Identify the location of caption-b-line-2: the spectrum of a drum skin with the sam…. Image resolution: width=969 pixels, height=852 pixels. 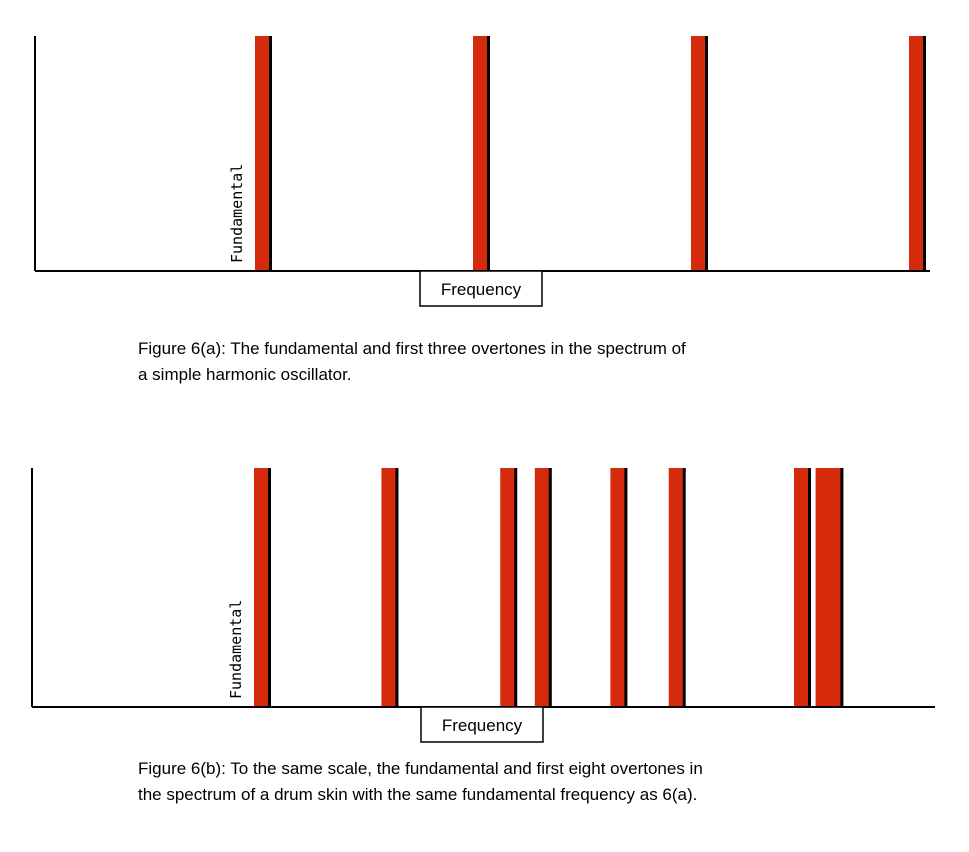
(418, 794).